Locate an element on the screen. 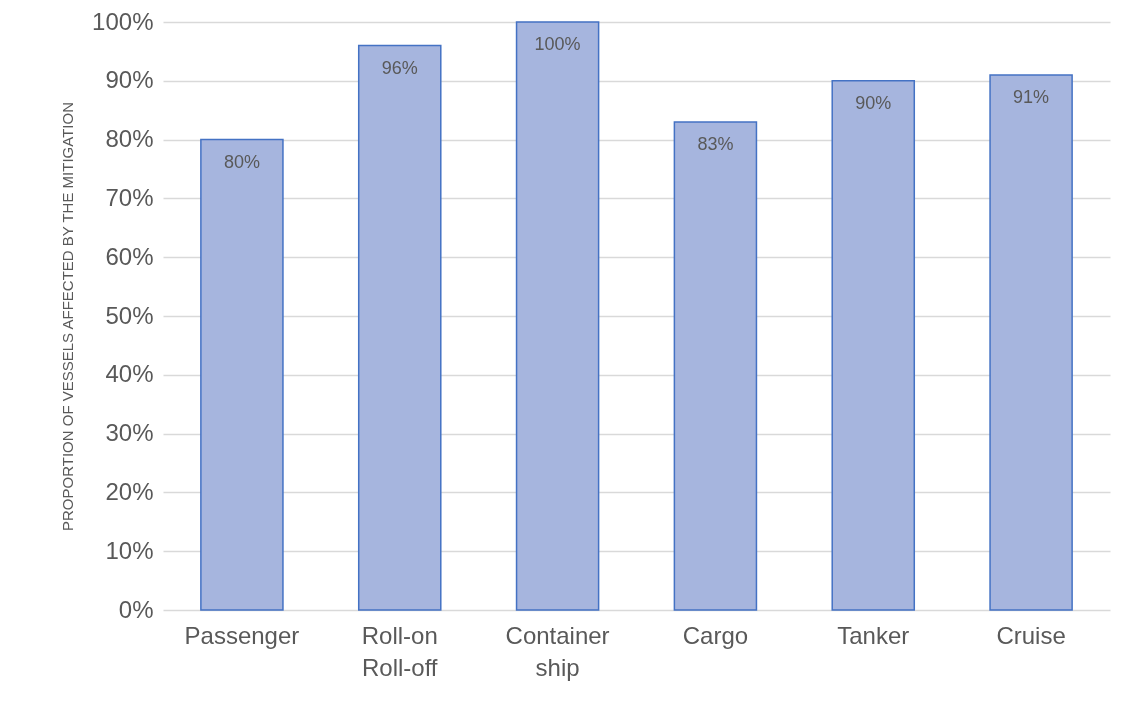 The width and height of the screenshot is (1125, 708). x-tick-label: Passenger is located at coordinates (242, 635).